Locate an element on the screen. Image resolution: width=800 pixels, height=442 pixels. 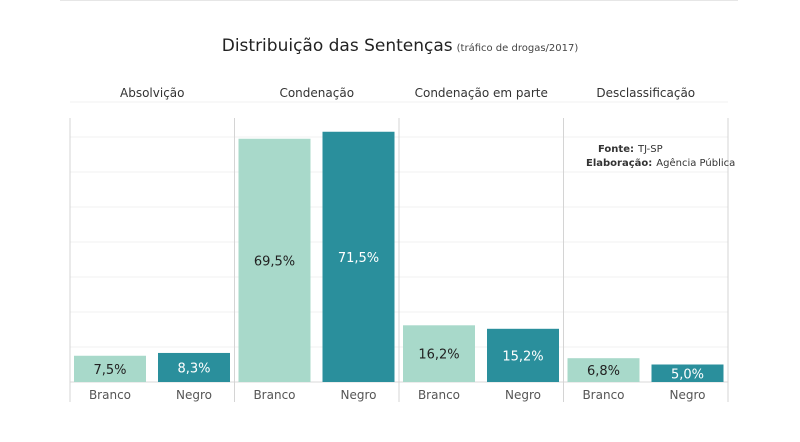
chart-title: Distribuição das Sentenças is located at coordinates (337, 46).